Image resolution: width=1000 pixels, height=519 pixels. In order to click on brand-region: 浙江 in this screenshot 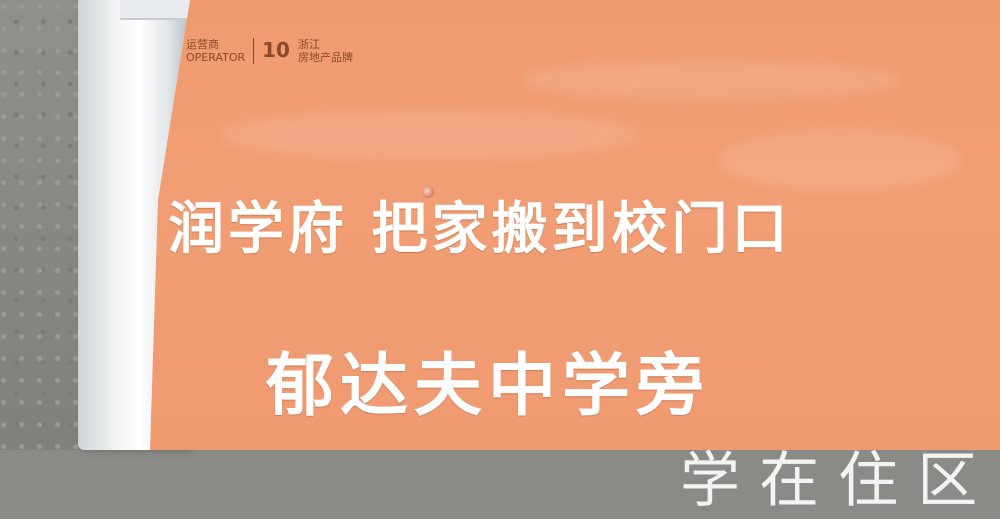, I will do `click(308, 44)`.